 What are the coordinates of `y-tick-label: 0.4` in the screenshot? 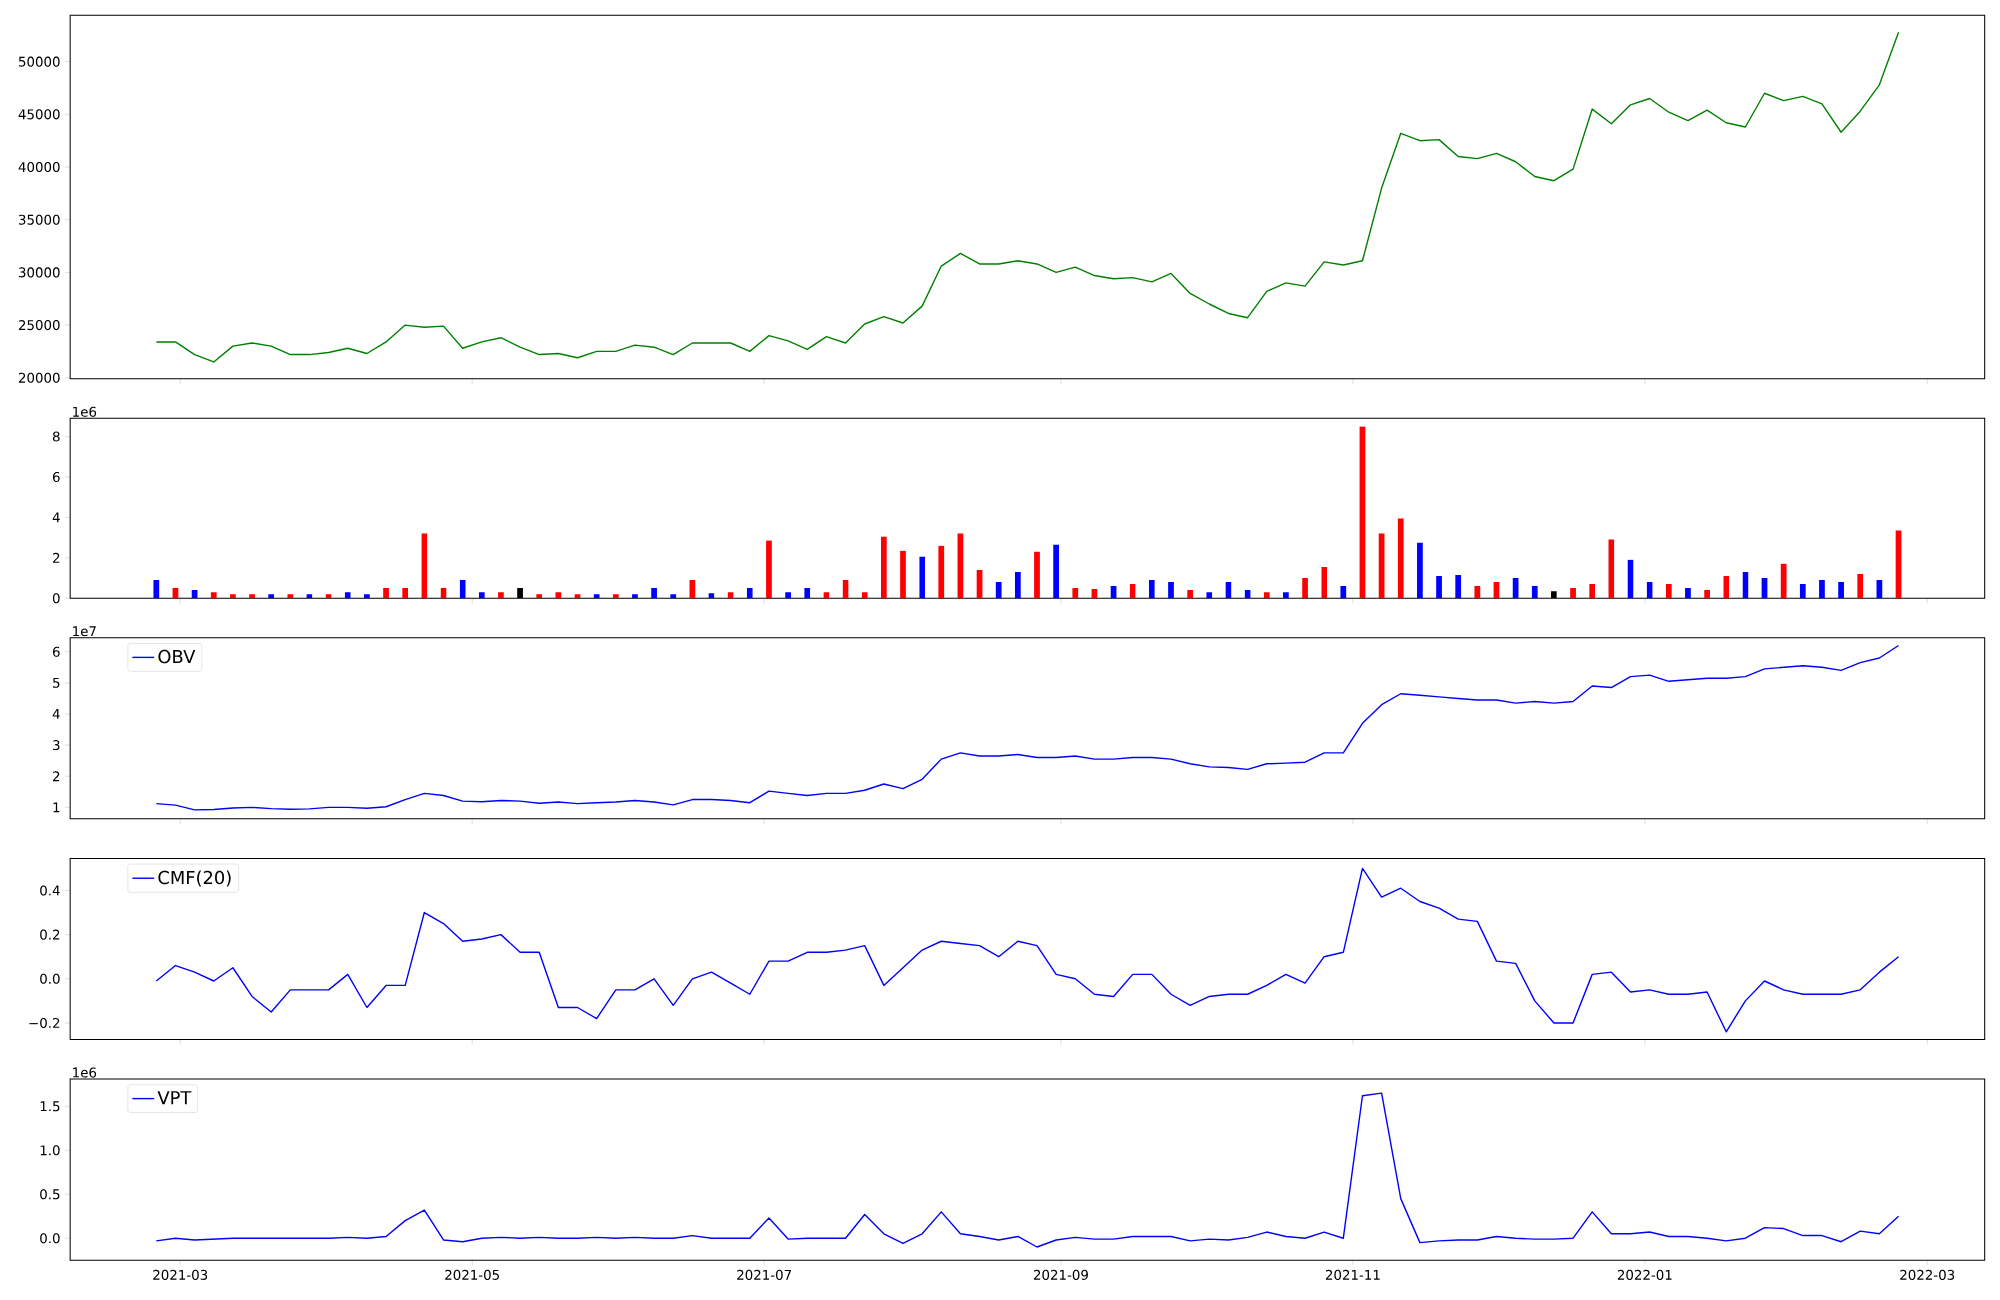 It's located at (50, 890).